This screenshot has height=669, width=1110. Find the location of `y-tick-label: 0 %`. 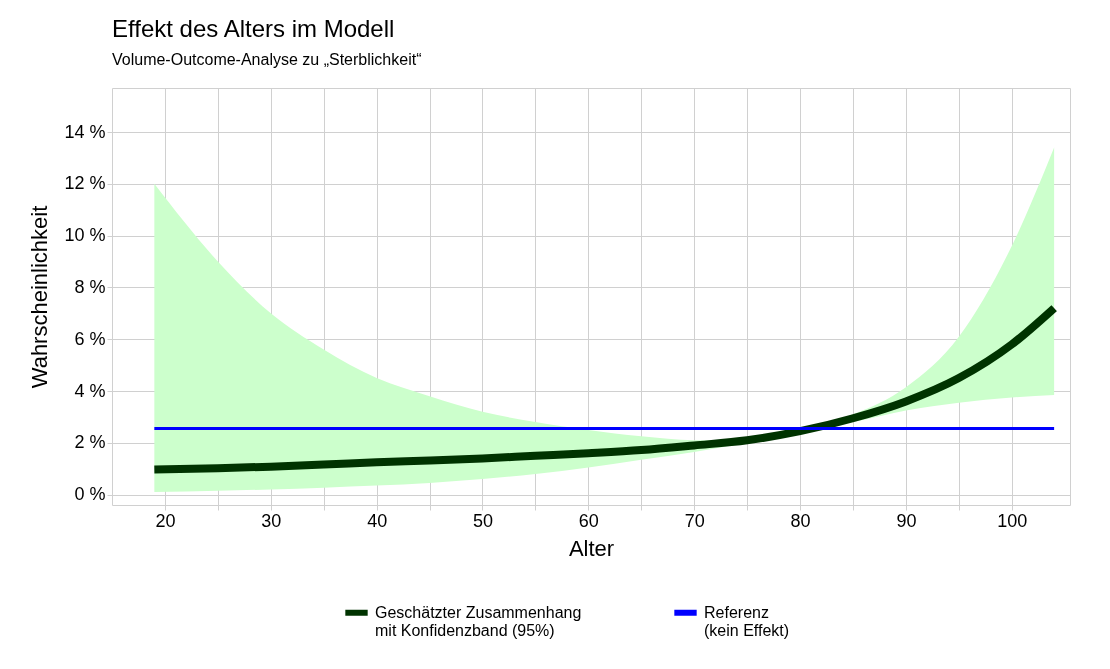

y-tick-label: 0 % is located at coordinates (90, 494).